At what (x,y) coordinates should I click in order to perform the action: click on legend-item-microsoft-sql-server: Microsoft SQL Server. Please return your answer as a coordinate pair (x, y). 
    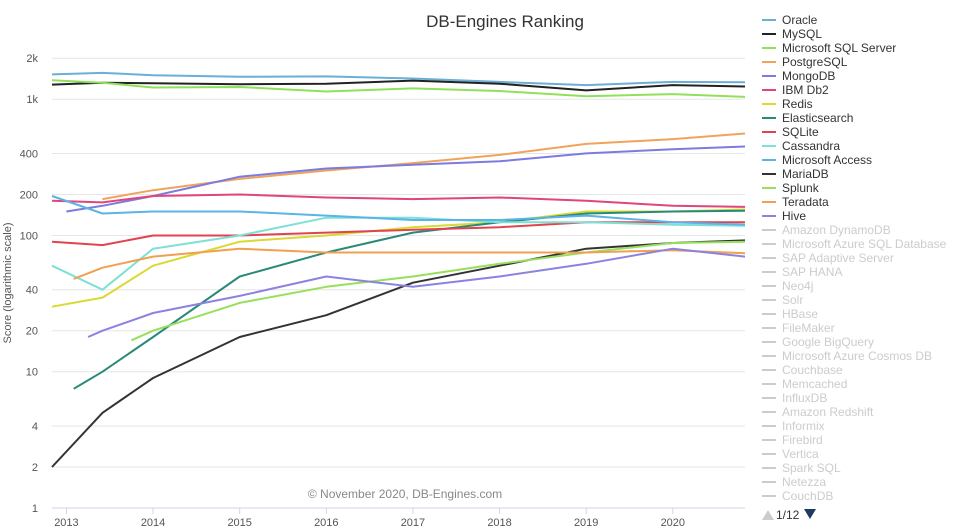
    Looking at the image, I should click on (839, 48).